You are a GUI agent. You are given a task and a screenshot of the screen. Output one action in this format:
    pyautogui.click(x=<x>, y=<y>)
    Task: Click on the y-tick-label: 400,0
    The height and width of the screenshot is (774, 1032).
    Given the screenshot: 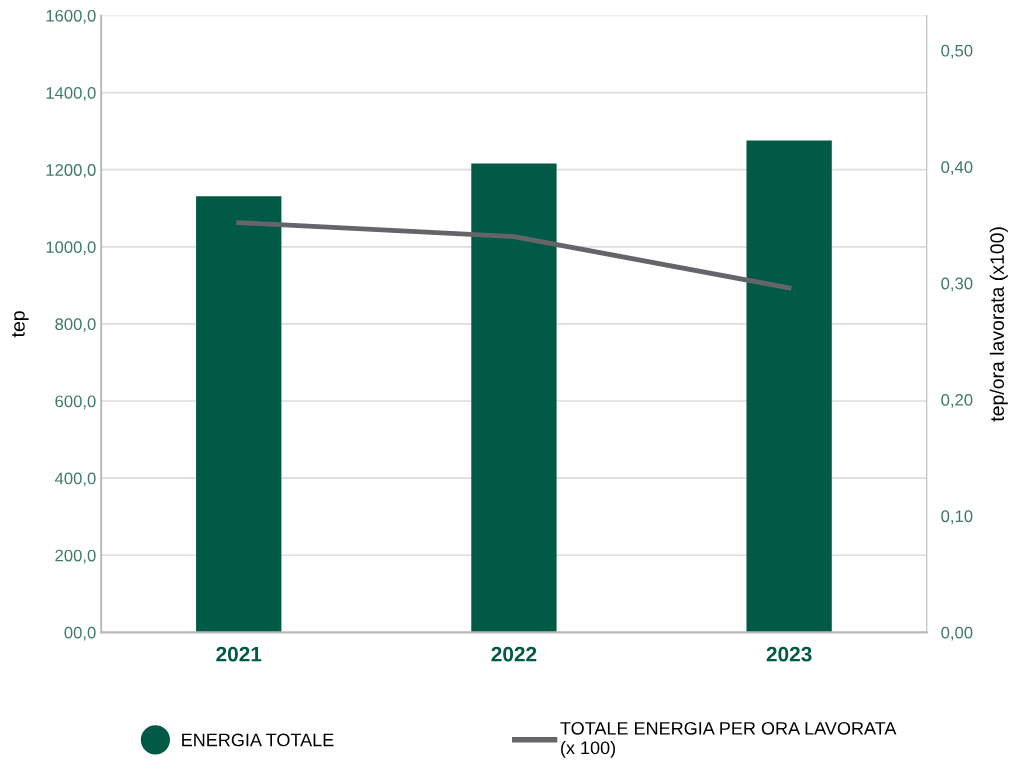 What is the action you would take?
    pyautogui.click(x=75, y=479)
    